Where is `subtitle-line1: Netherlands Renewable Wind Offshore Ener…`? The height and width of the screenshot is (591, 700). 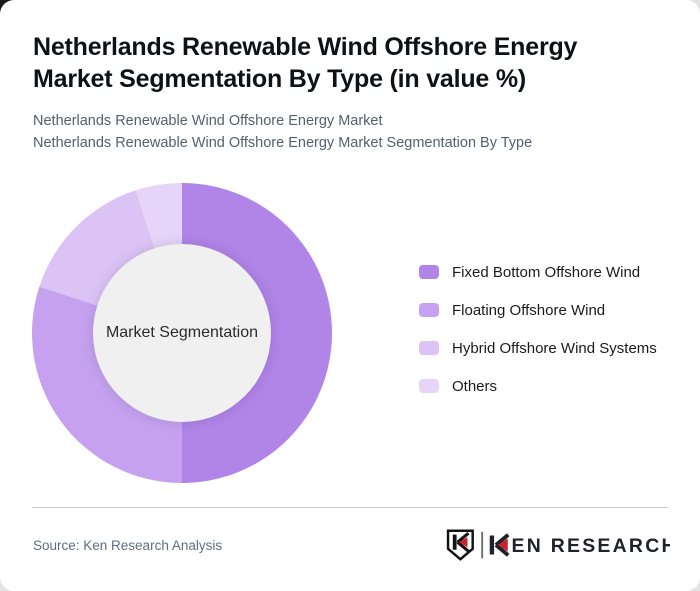
subtitle-line1: Netherlands Renewable Wind Offshore Ener… is located at coordinates (208, 121).